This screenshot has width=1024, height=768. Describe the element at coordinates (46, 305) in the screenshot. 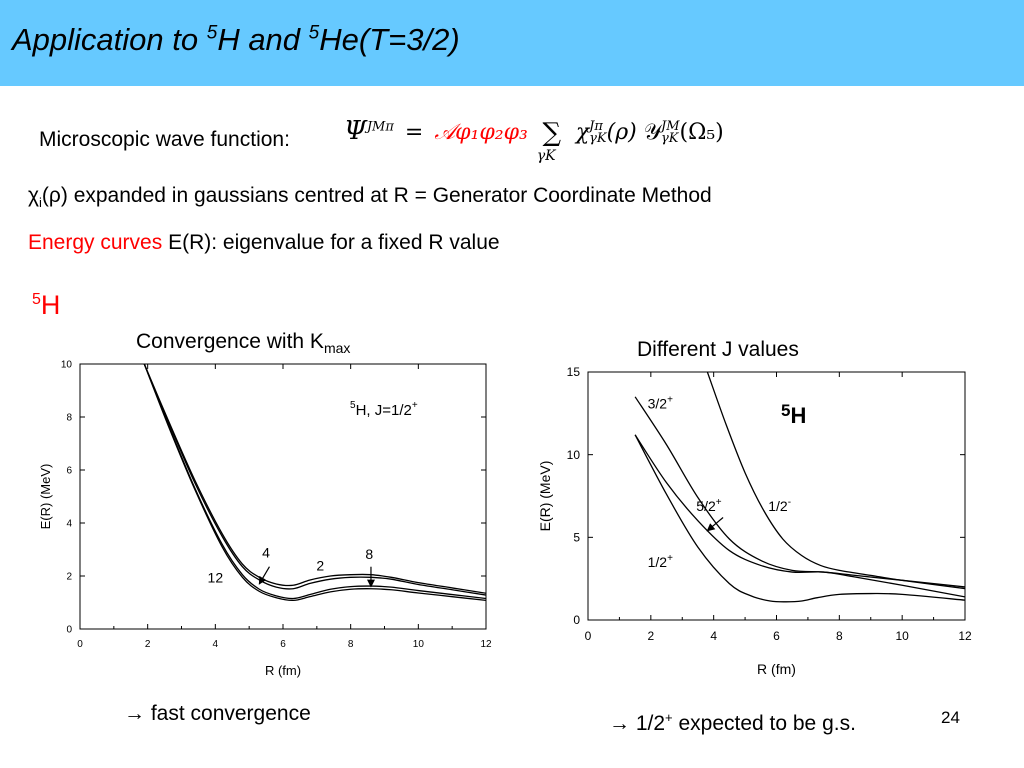

I see `section-heading-5h: 5H` at that location.